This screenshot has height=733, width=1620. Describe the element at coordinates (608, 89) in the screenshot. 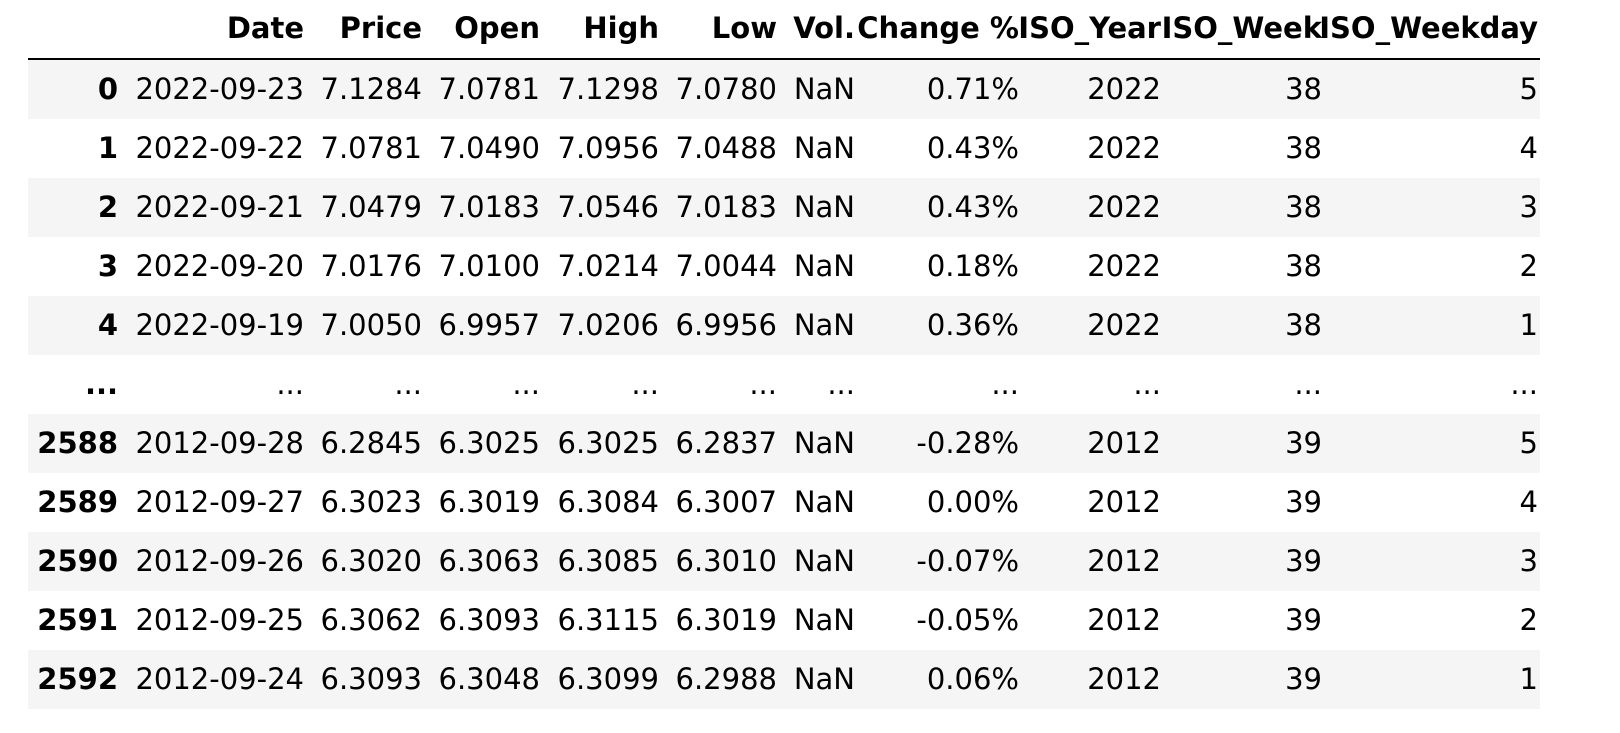

I see `table-cell: 7.1298` at that location.